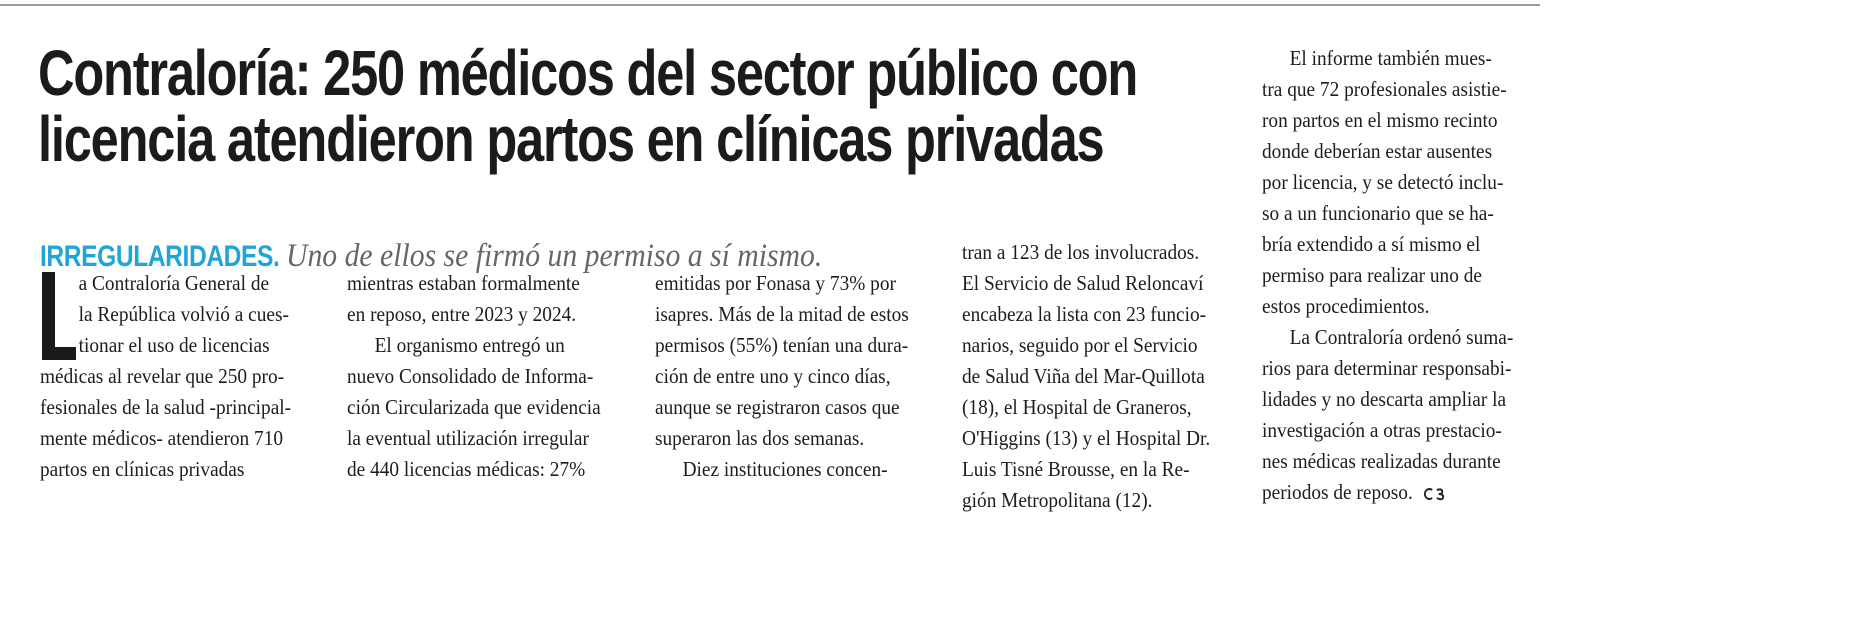 This screenshot has width=1851, height=628. What do you see at coordinates (775, 283) in the screenshot?
I see `text-line: emitidas por Fonasa y 73% por` at bounding box center [775, 283].